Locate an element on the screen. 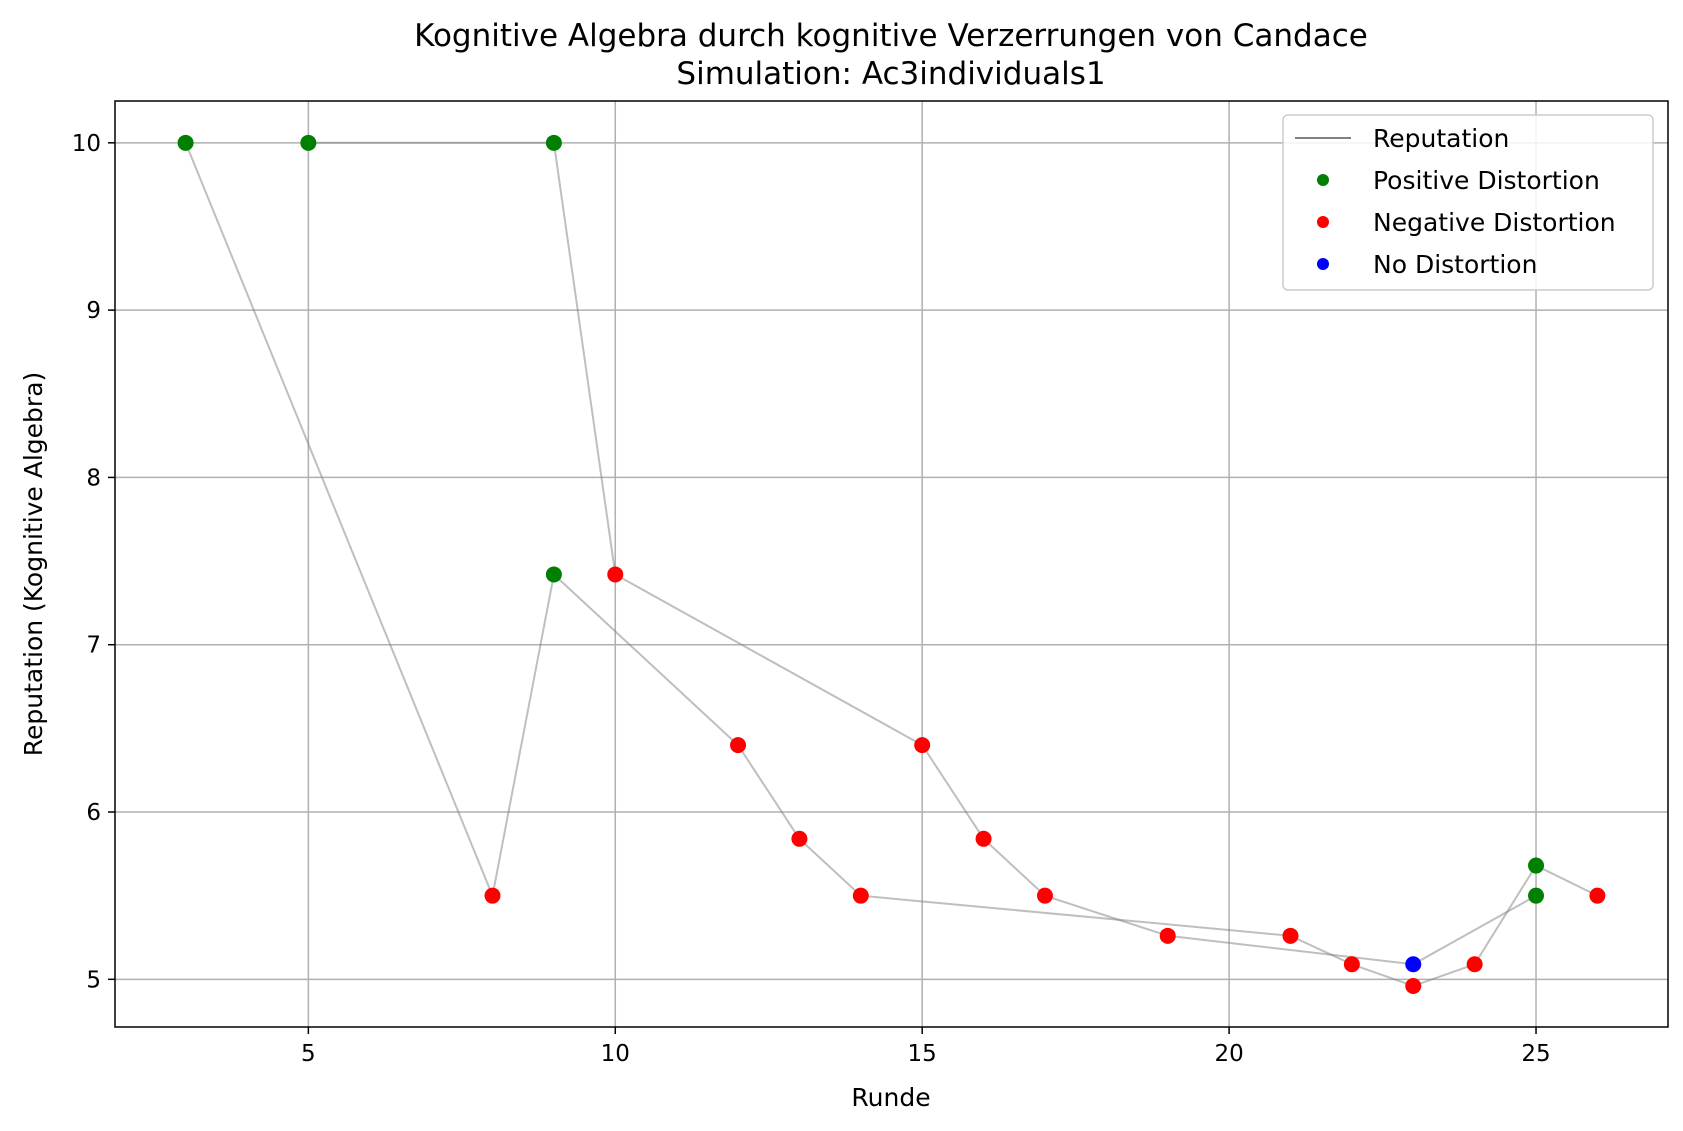  x-tick-label: 10 is located at coordinates (615, 1054).